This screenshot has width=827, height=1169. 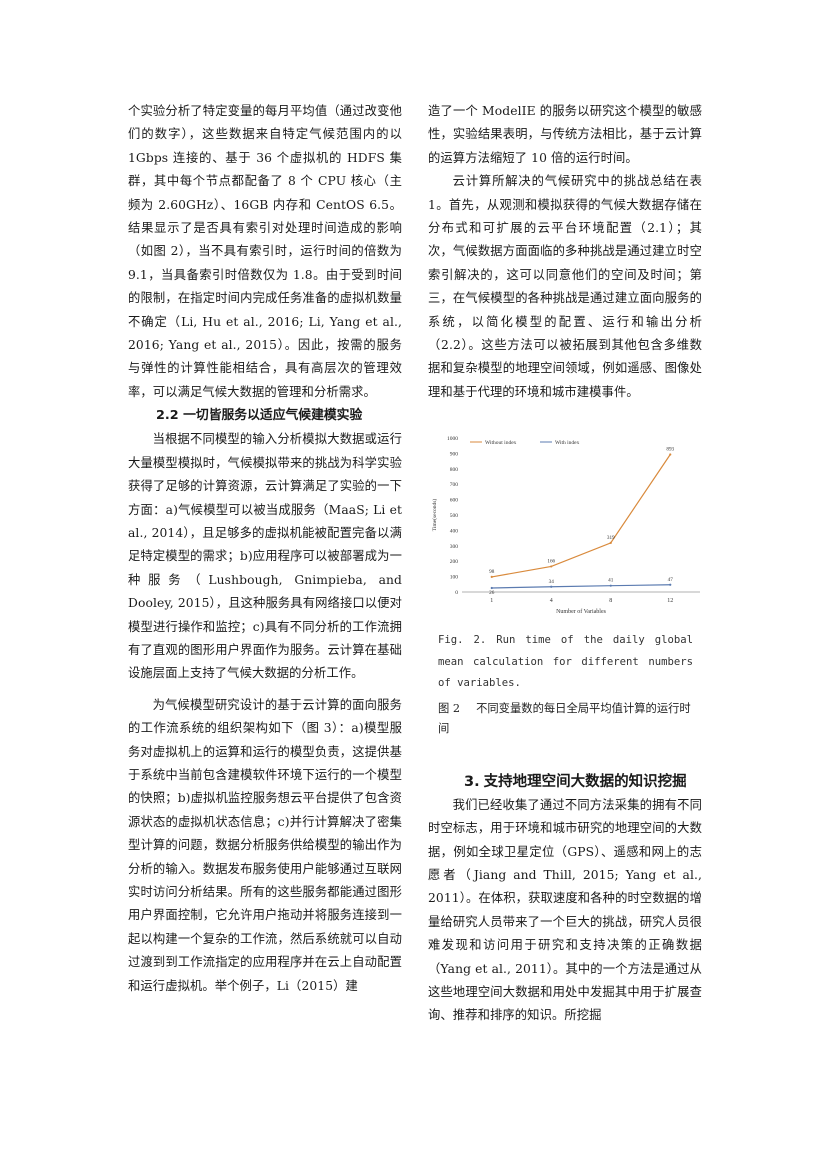 I want to click on data-label: 41, so click(x=611, y=581).